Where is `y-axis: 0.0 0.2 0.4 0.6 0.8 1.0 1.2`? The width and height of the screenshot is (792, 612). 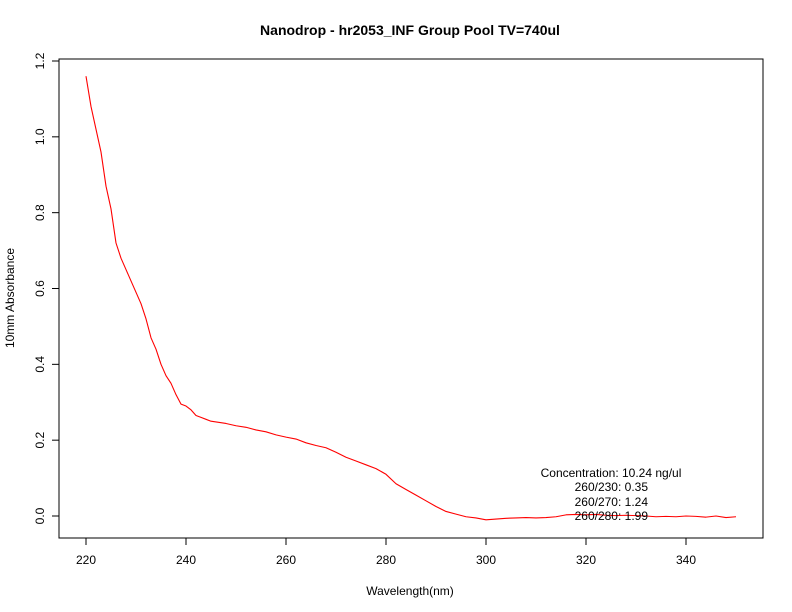
y-axis: 0.0 0.2 0.4 0.6 0.8 1.0 1.2 is located at coordinates (46, 288).